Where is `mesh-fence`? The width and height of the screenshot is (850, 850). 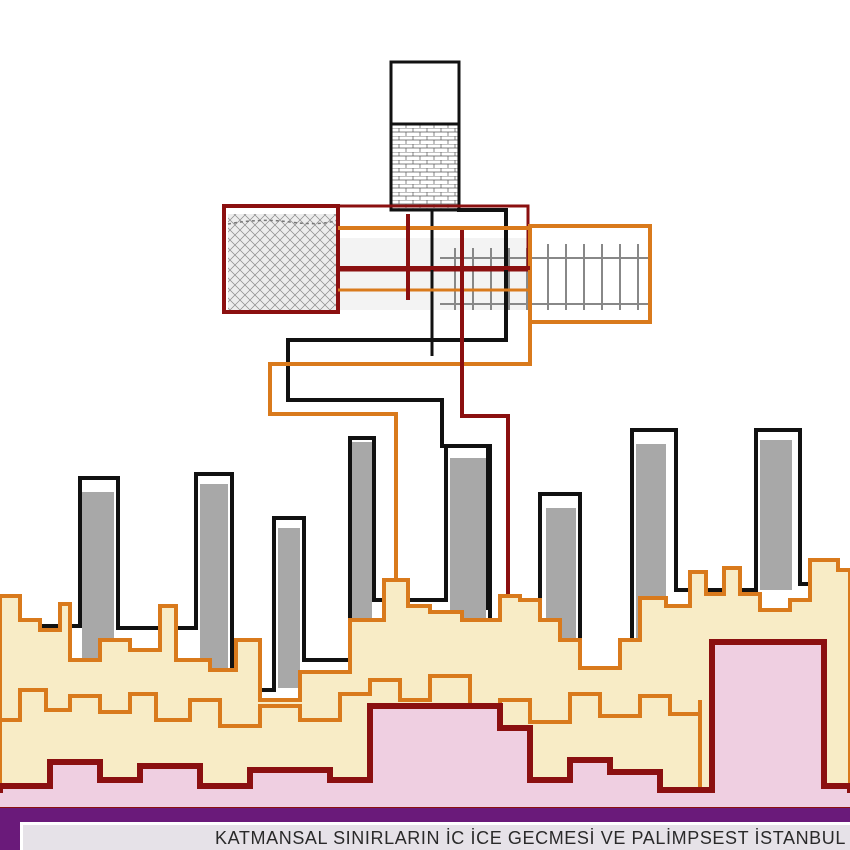 mesh-fence is located at coordinates (283, 262).